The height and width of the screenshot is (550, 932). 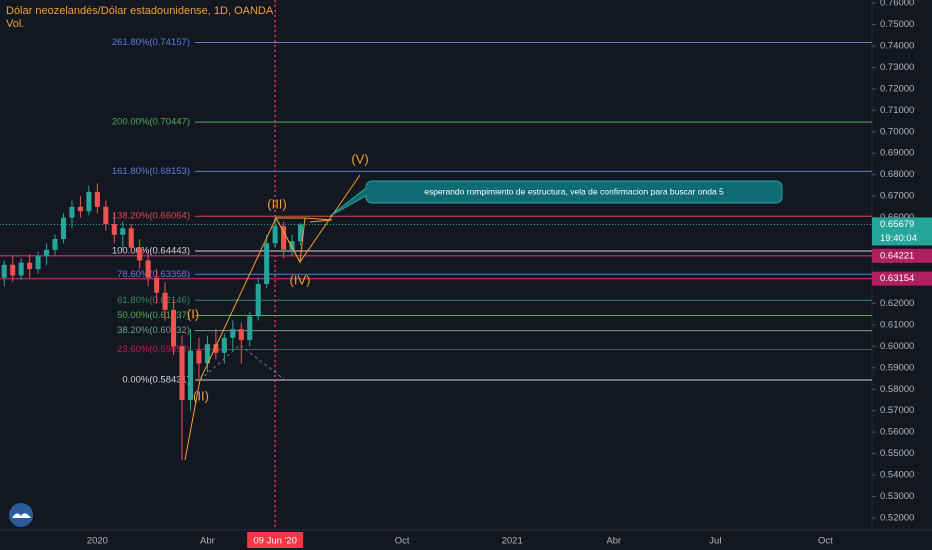 I want to click on x-tick-label: 09 Jun '20, so click(x=275, y=541).